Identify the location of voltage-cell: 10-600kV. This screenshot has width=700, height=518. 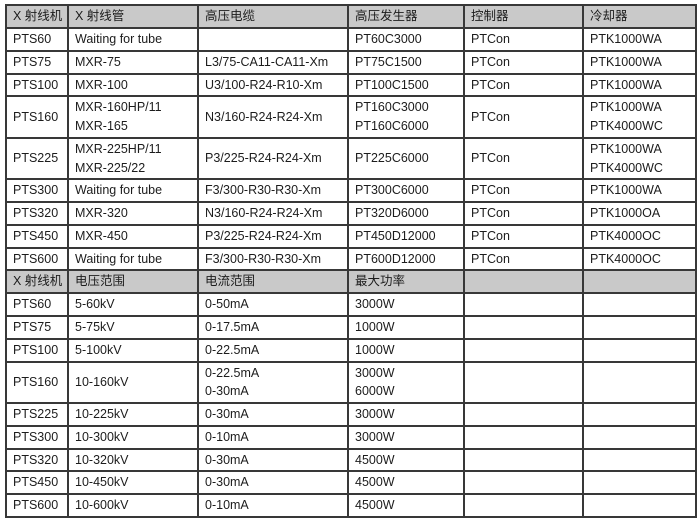
(133, 505).